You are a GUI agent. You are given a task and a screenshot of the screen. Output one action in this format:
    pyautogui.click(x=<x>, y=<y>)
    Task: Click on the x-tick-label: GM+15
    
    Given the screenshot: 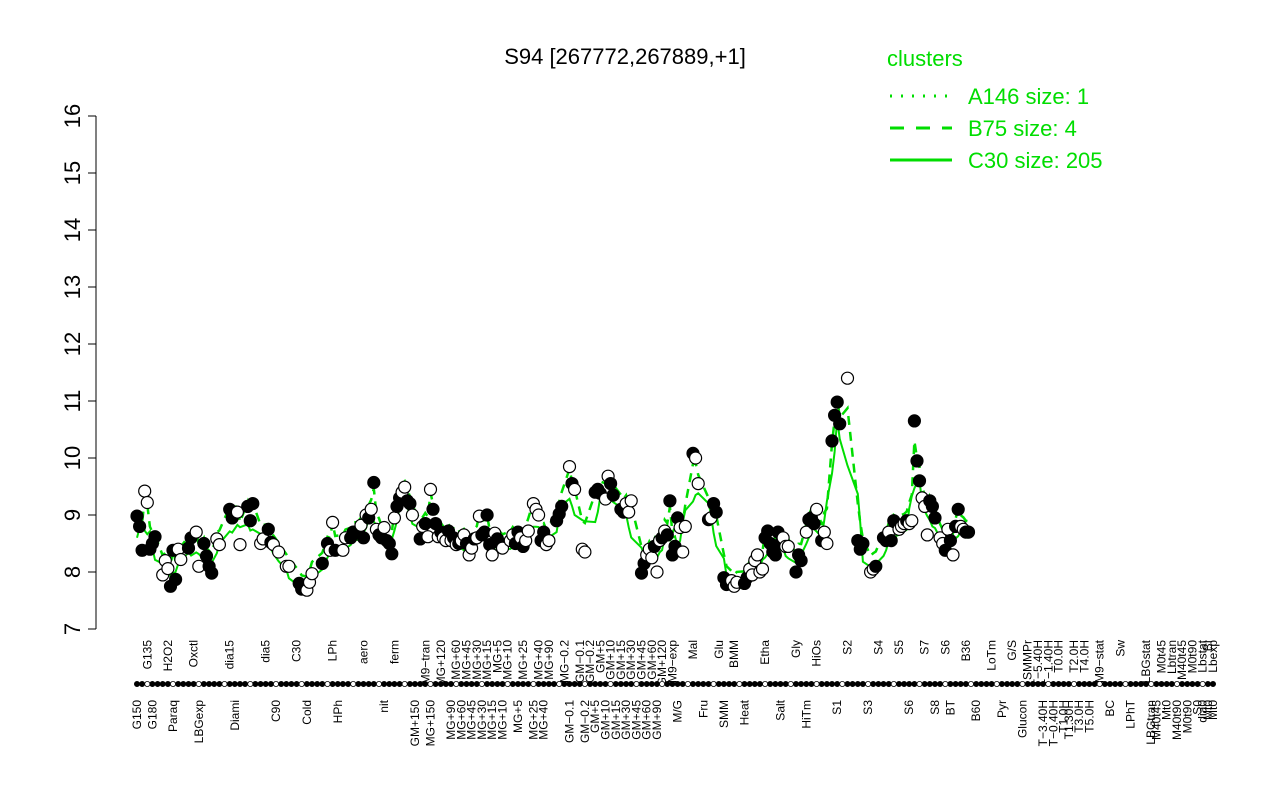 What is the action you would take?
    pyautogui.click(x=616, y=720)
    